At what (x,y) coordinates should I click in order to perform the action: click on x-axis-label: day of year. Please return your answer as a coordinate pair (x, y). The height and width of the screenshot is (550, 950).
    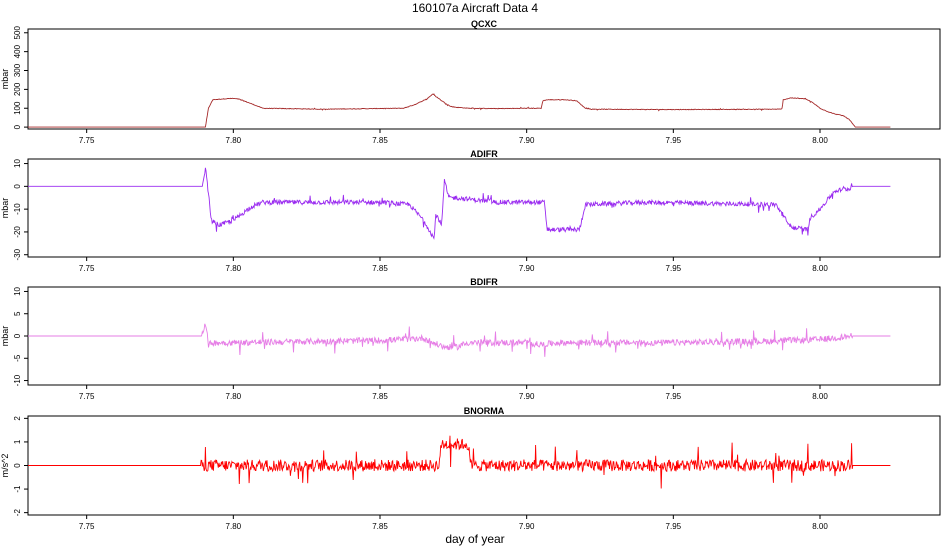
    Looking at the image, I should click on (474, 539).